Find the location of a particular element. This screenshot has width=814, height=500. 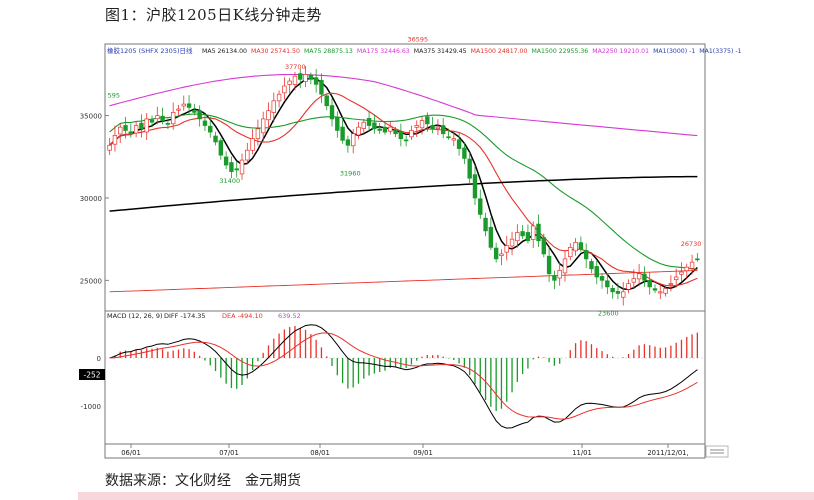

ma175-line is located at coordinates (403, 105).